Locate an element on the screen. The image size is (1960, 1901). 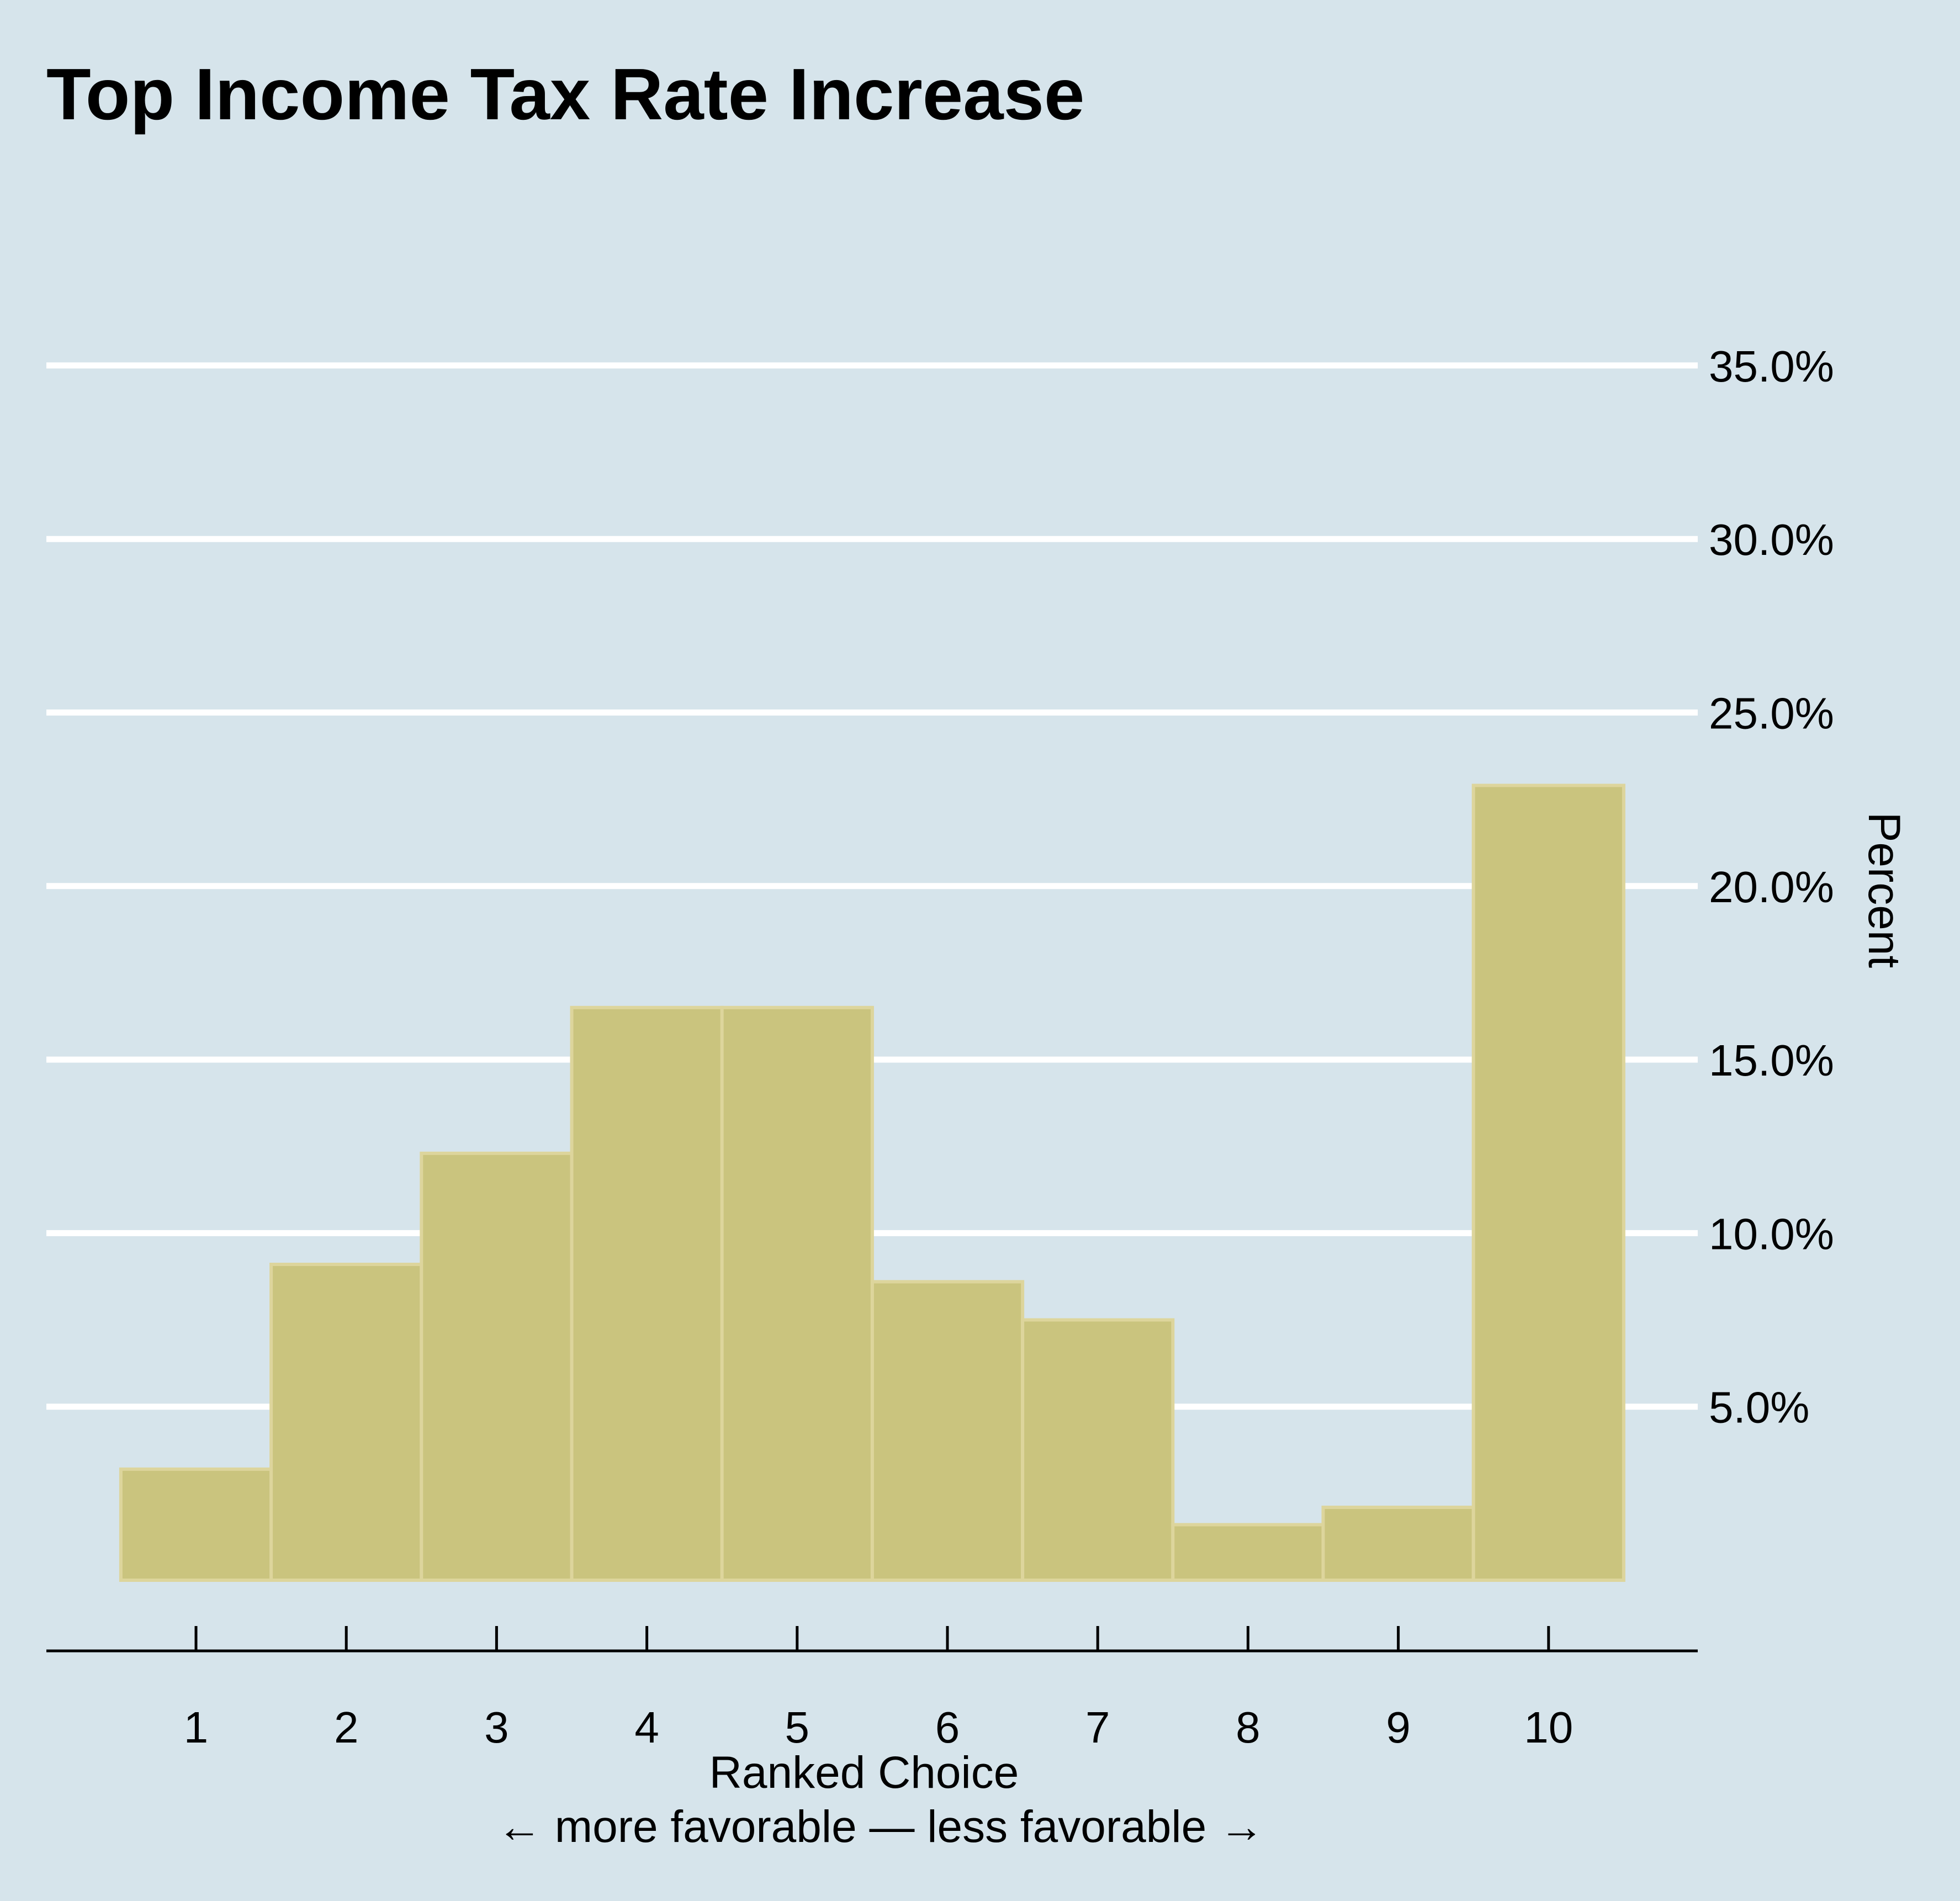
x-axis-tick-labels: 1 2 3 4 5 6 7 8 9 10 is located at coordinates (879, 1727).